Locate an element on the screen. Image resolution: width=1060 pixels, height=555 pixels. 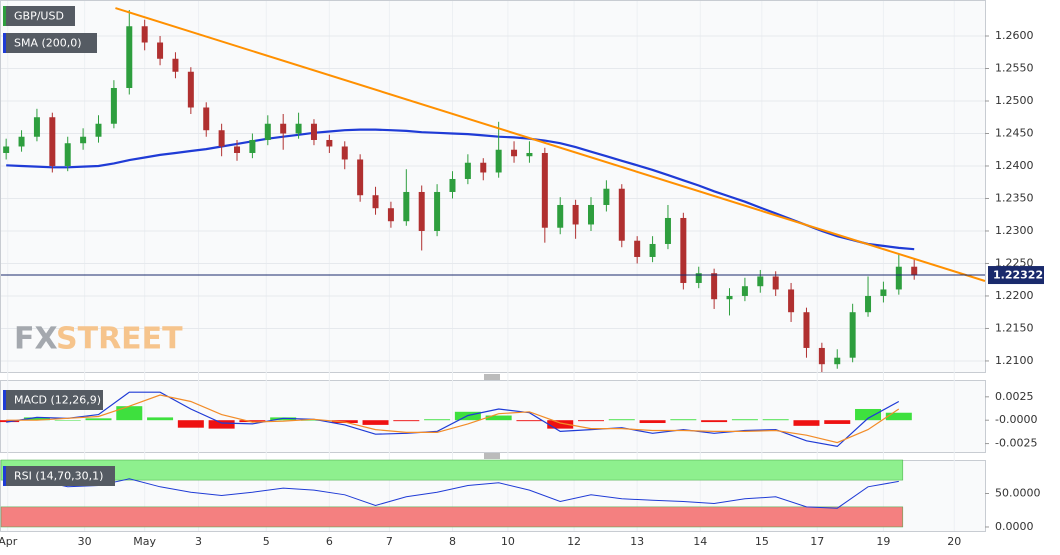
y-tick-label: 1.2550 is located at coordinates (1014, 67).